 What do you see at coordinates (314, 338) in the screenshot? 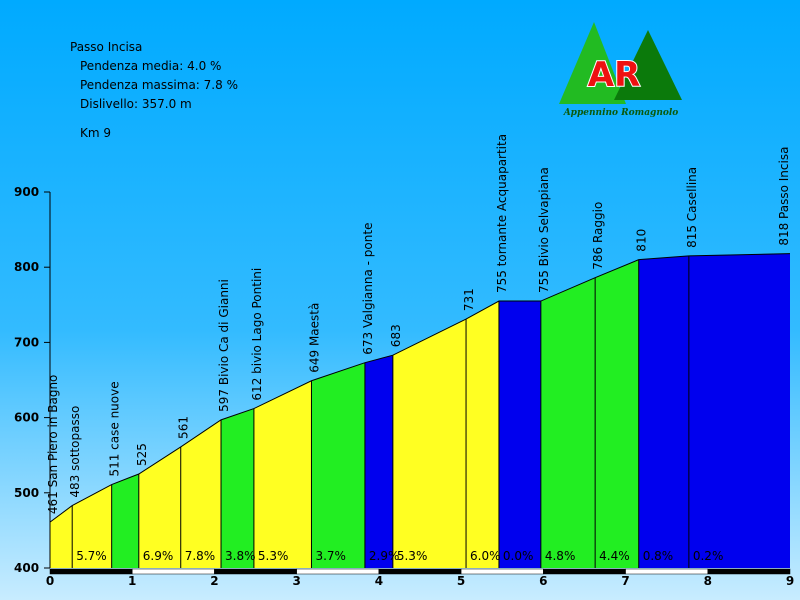
I see `point-label: 649 Maestà` at bounding box center [314, 338].